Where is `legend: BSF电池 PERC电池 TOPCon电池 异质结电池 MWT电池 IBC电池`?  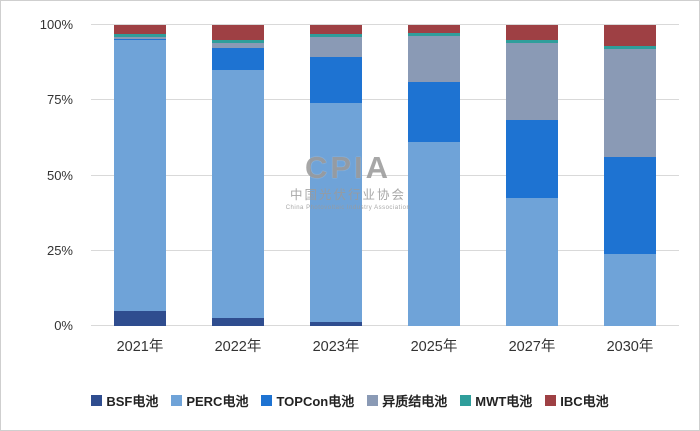
legend: BSF电池 PERC电池 TOPCon电池 异质结电池 MWT电池 IBC电池 is located at coordinates (350, 400).